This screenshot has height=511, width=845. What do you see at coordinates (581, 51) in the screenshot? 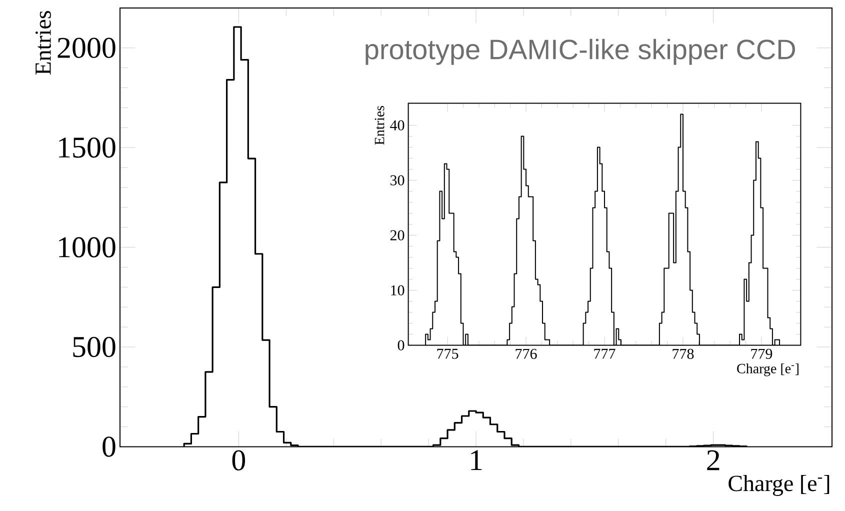
I see `annotation: prototype DAMIC-like skipper CCD` at bounding box center [581, 51].